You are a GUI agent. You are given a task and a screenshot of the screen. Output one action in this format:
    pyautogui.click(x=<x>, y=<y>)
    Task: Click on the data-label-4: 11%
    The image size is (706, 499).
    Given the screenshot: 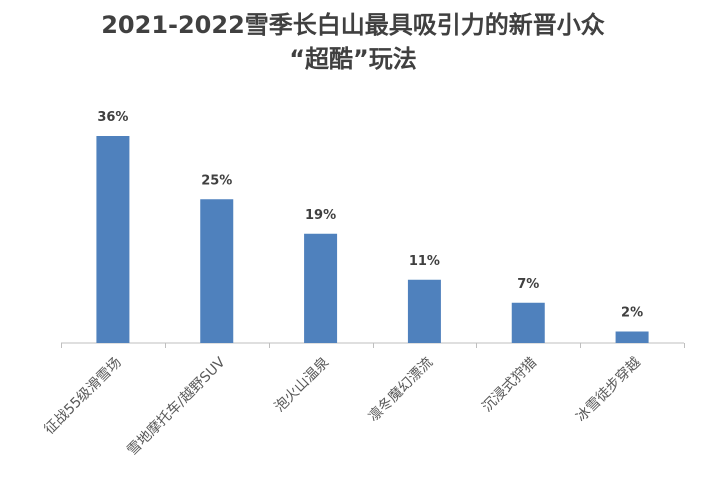 What is the action you would take?
    pyautogui.click(x=424, y=261)
    